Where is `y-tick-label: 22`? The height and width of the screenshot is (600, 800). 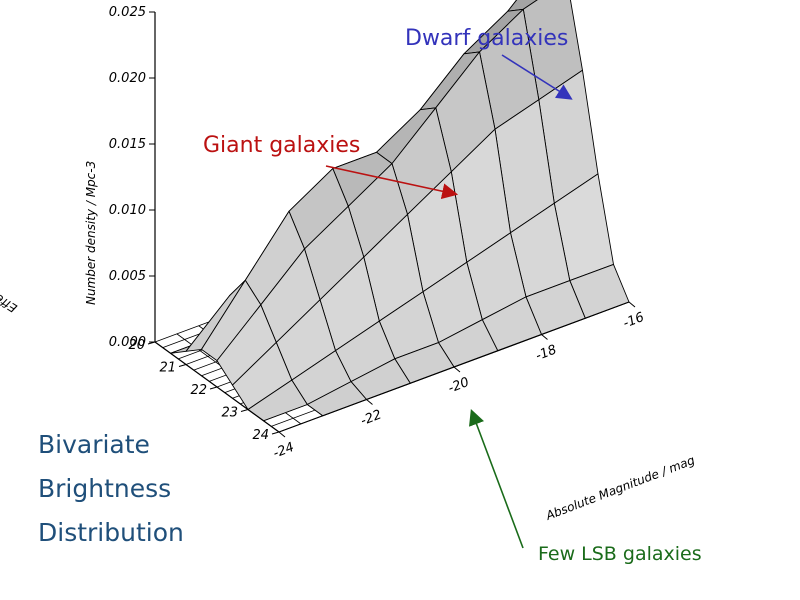 y-tick-label: 22 is located at coordinates (198, 390).